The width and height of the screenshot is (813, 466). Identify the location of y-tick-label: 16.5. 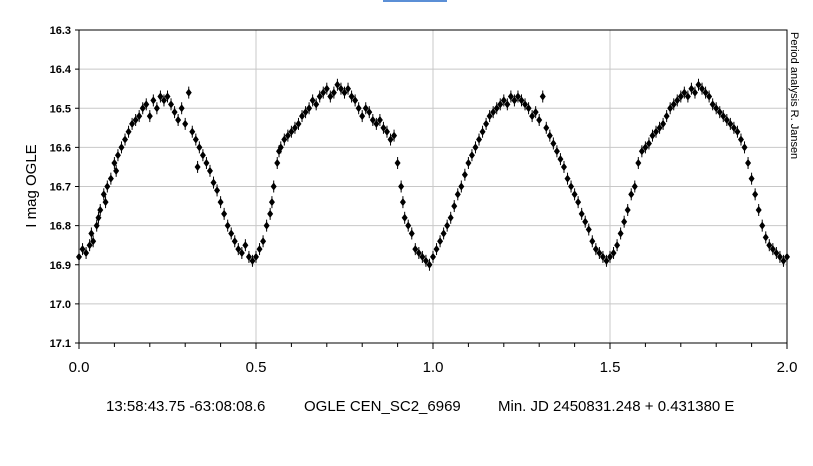
(60, 109).